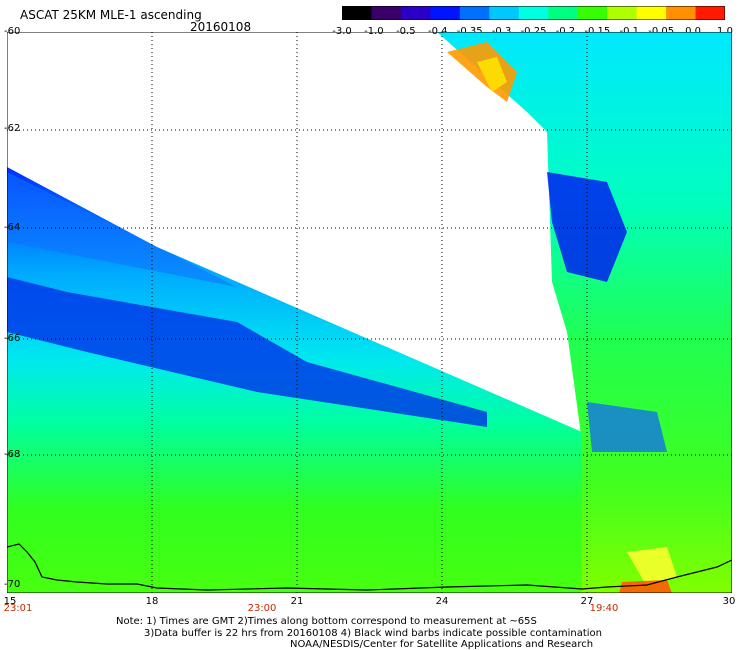 The height and width of the screenshot is (650, 740). Describe the element at coordinates (369, 567) in the screenshot. I see `coastline` at that location.